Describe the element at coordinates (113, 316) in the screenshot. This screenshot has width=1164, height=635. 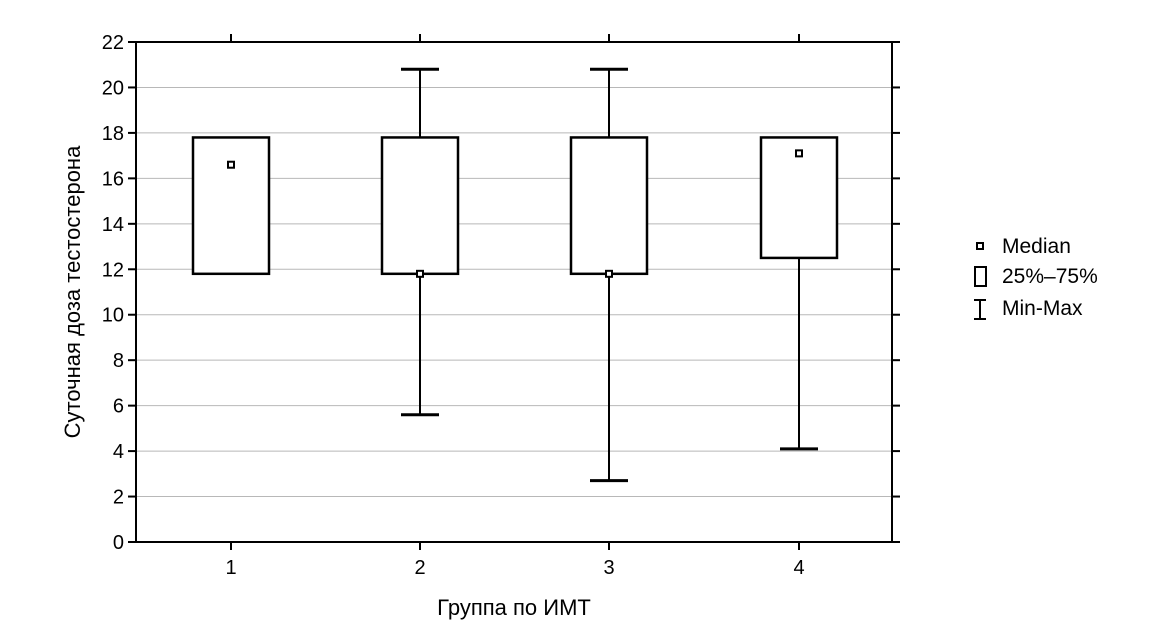
I see `y-tick-label: 10` at that location.